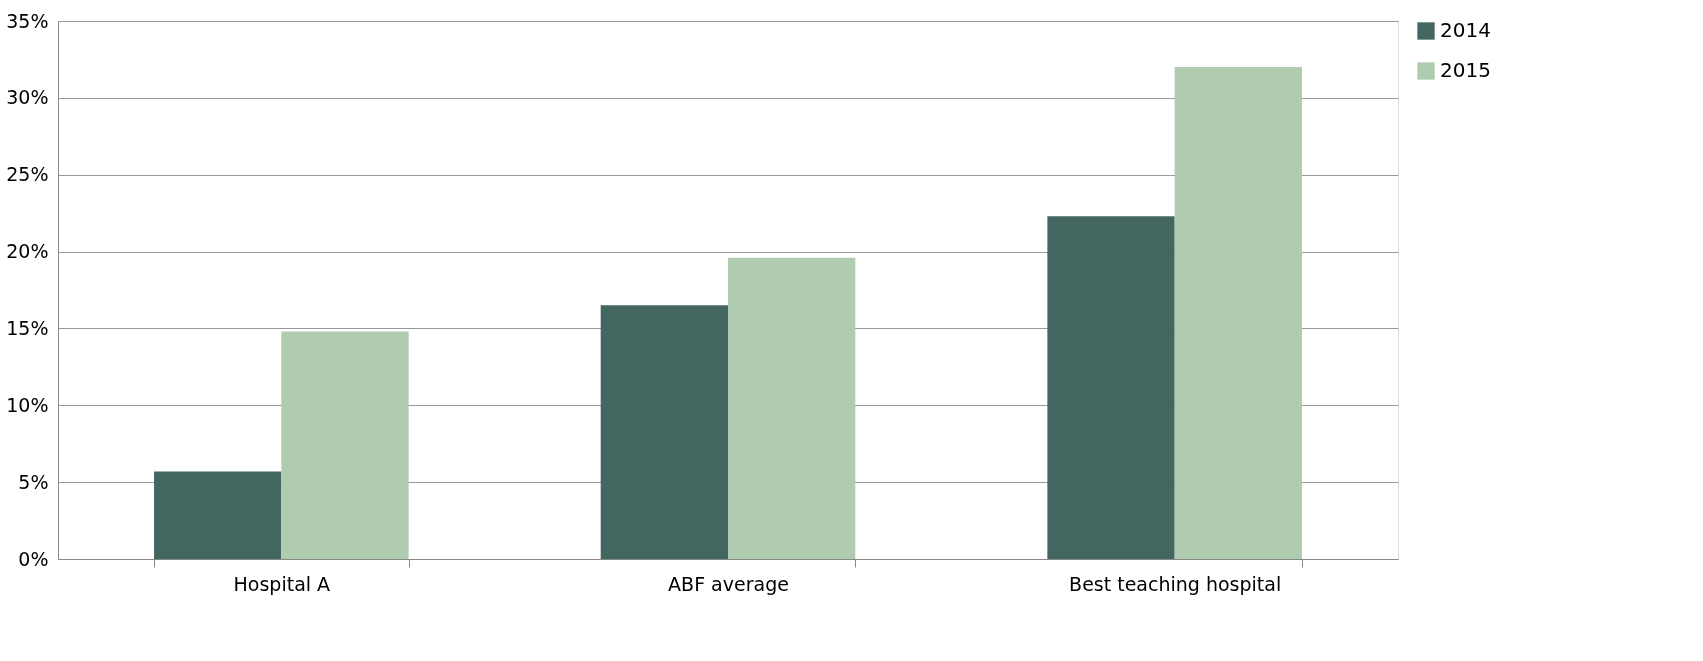  Describe the element at coordinates (1465, 30) in the screenshot. I see `legend-label: 2014` at that location.